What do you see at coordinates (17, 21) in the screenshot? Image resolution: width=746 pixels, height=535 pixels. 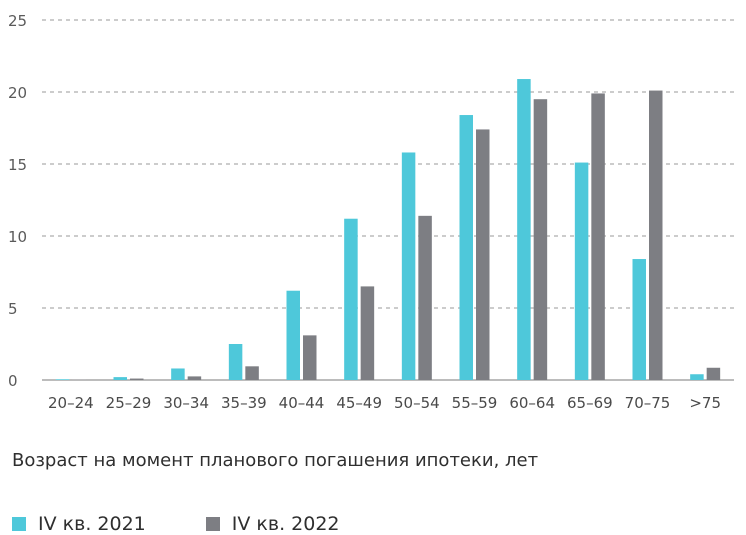 I see `y-tick-label: 25` at bounding box center [17, 21].